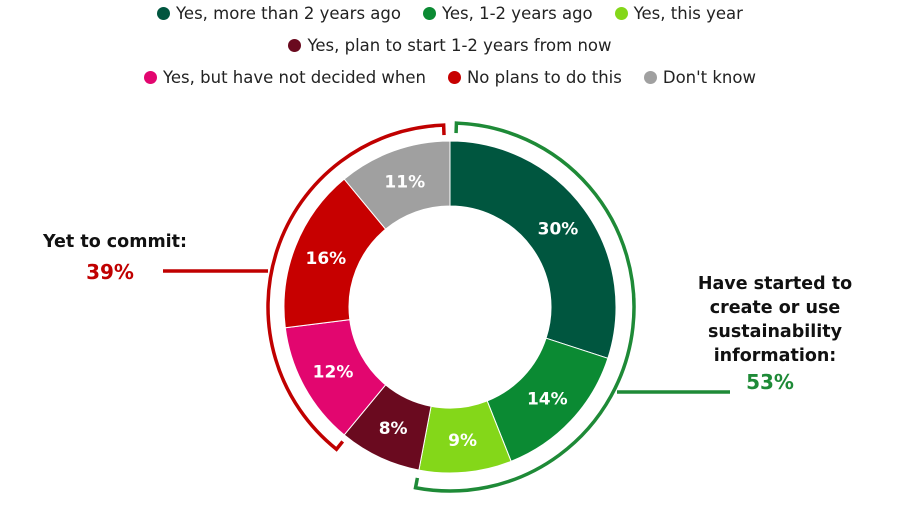 This screenshot has width=900, height=520. What do you see at coordinates (294, 77) in the screenshot?
I see `legend-label: Yes, but have not decided when` at bounding box center [294, 77].